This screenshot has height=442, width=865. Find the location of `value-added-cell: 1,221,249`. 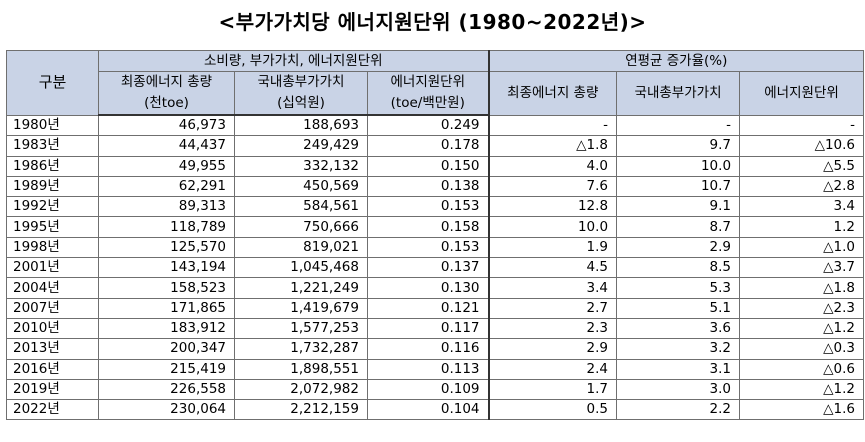

value-added-cell: 1,221,249 is located at coordinates (301, 288).